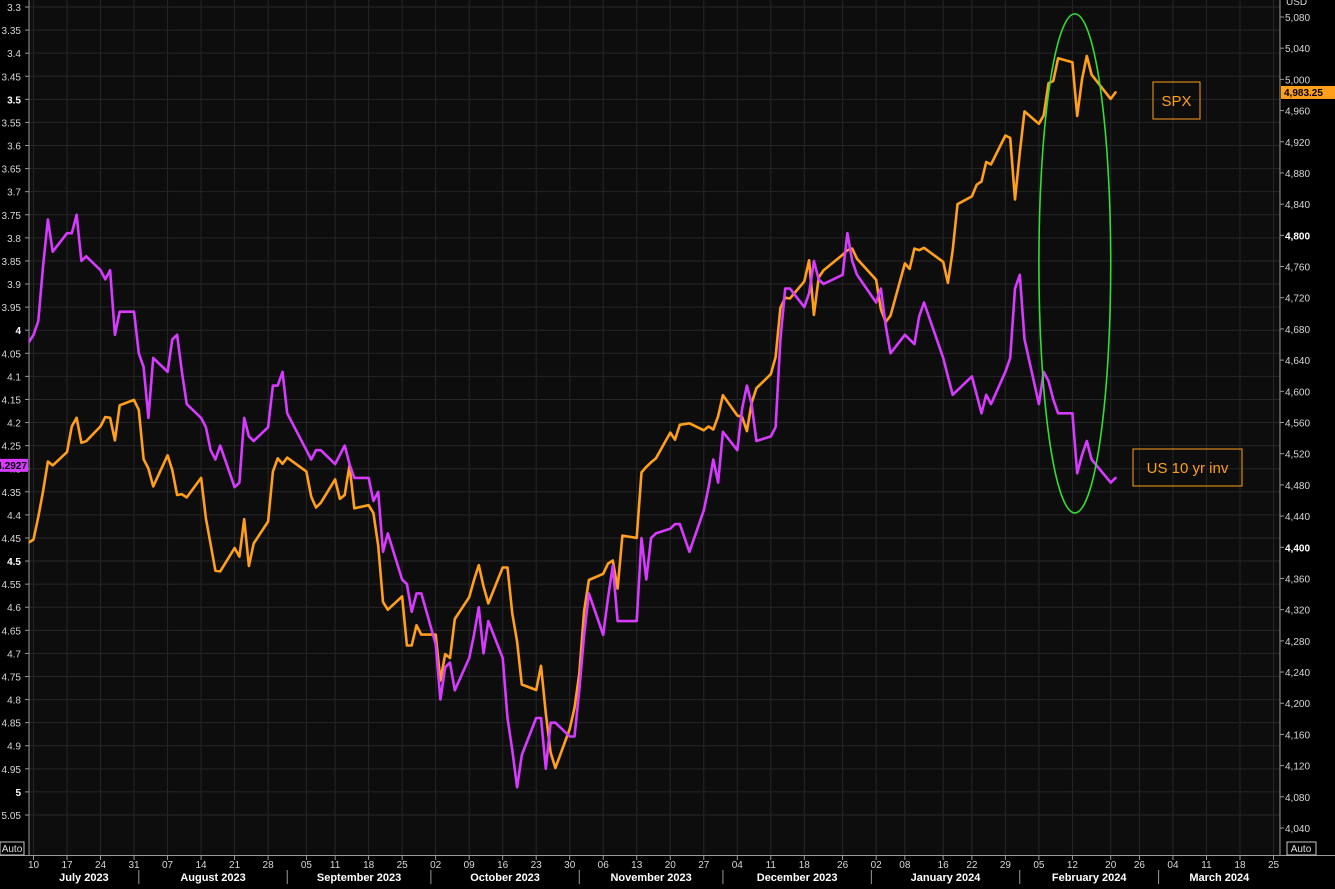 The height and width of the screenshot is (889, 1335). Describe the element at coordinates (12, 631) in the screenshot. I see `left-axis-tick-label: 4.65` at that location.